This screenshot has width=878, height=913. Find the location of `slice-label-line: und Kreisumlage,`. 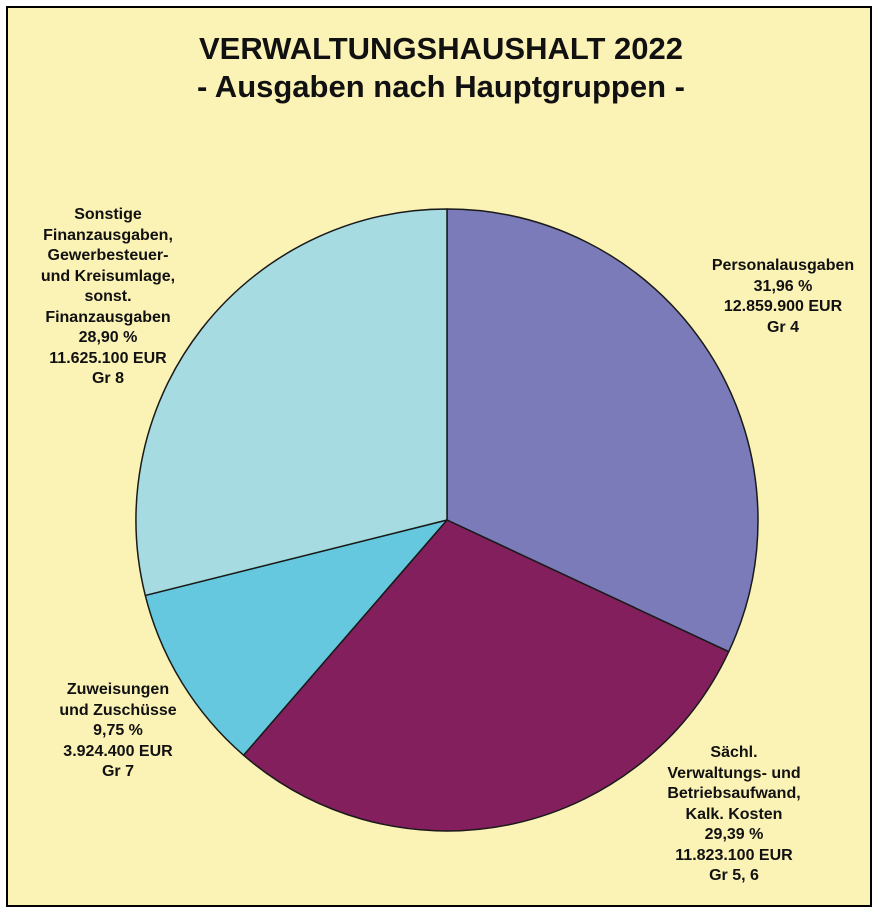

slice-label-line: und Kreisumlage, is located at coordinates (108, 276).